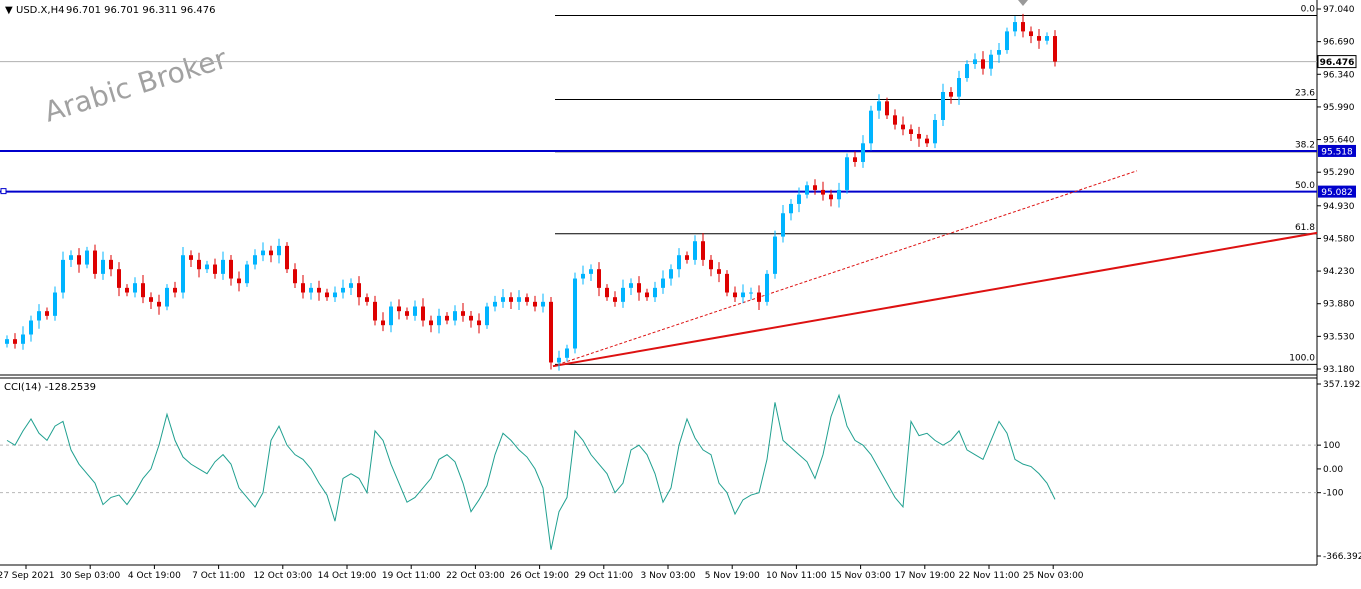  I want to click on fib-label: 50.0, so click(1305, 186).